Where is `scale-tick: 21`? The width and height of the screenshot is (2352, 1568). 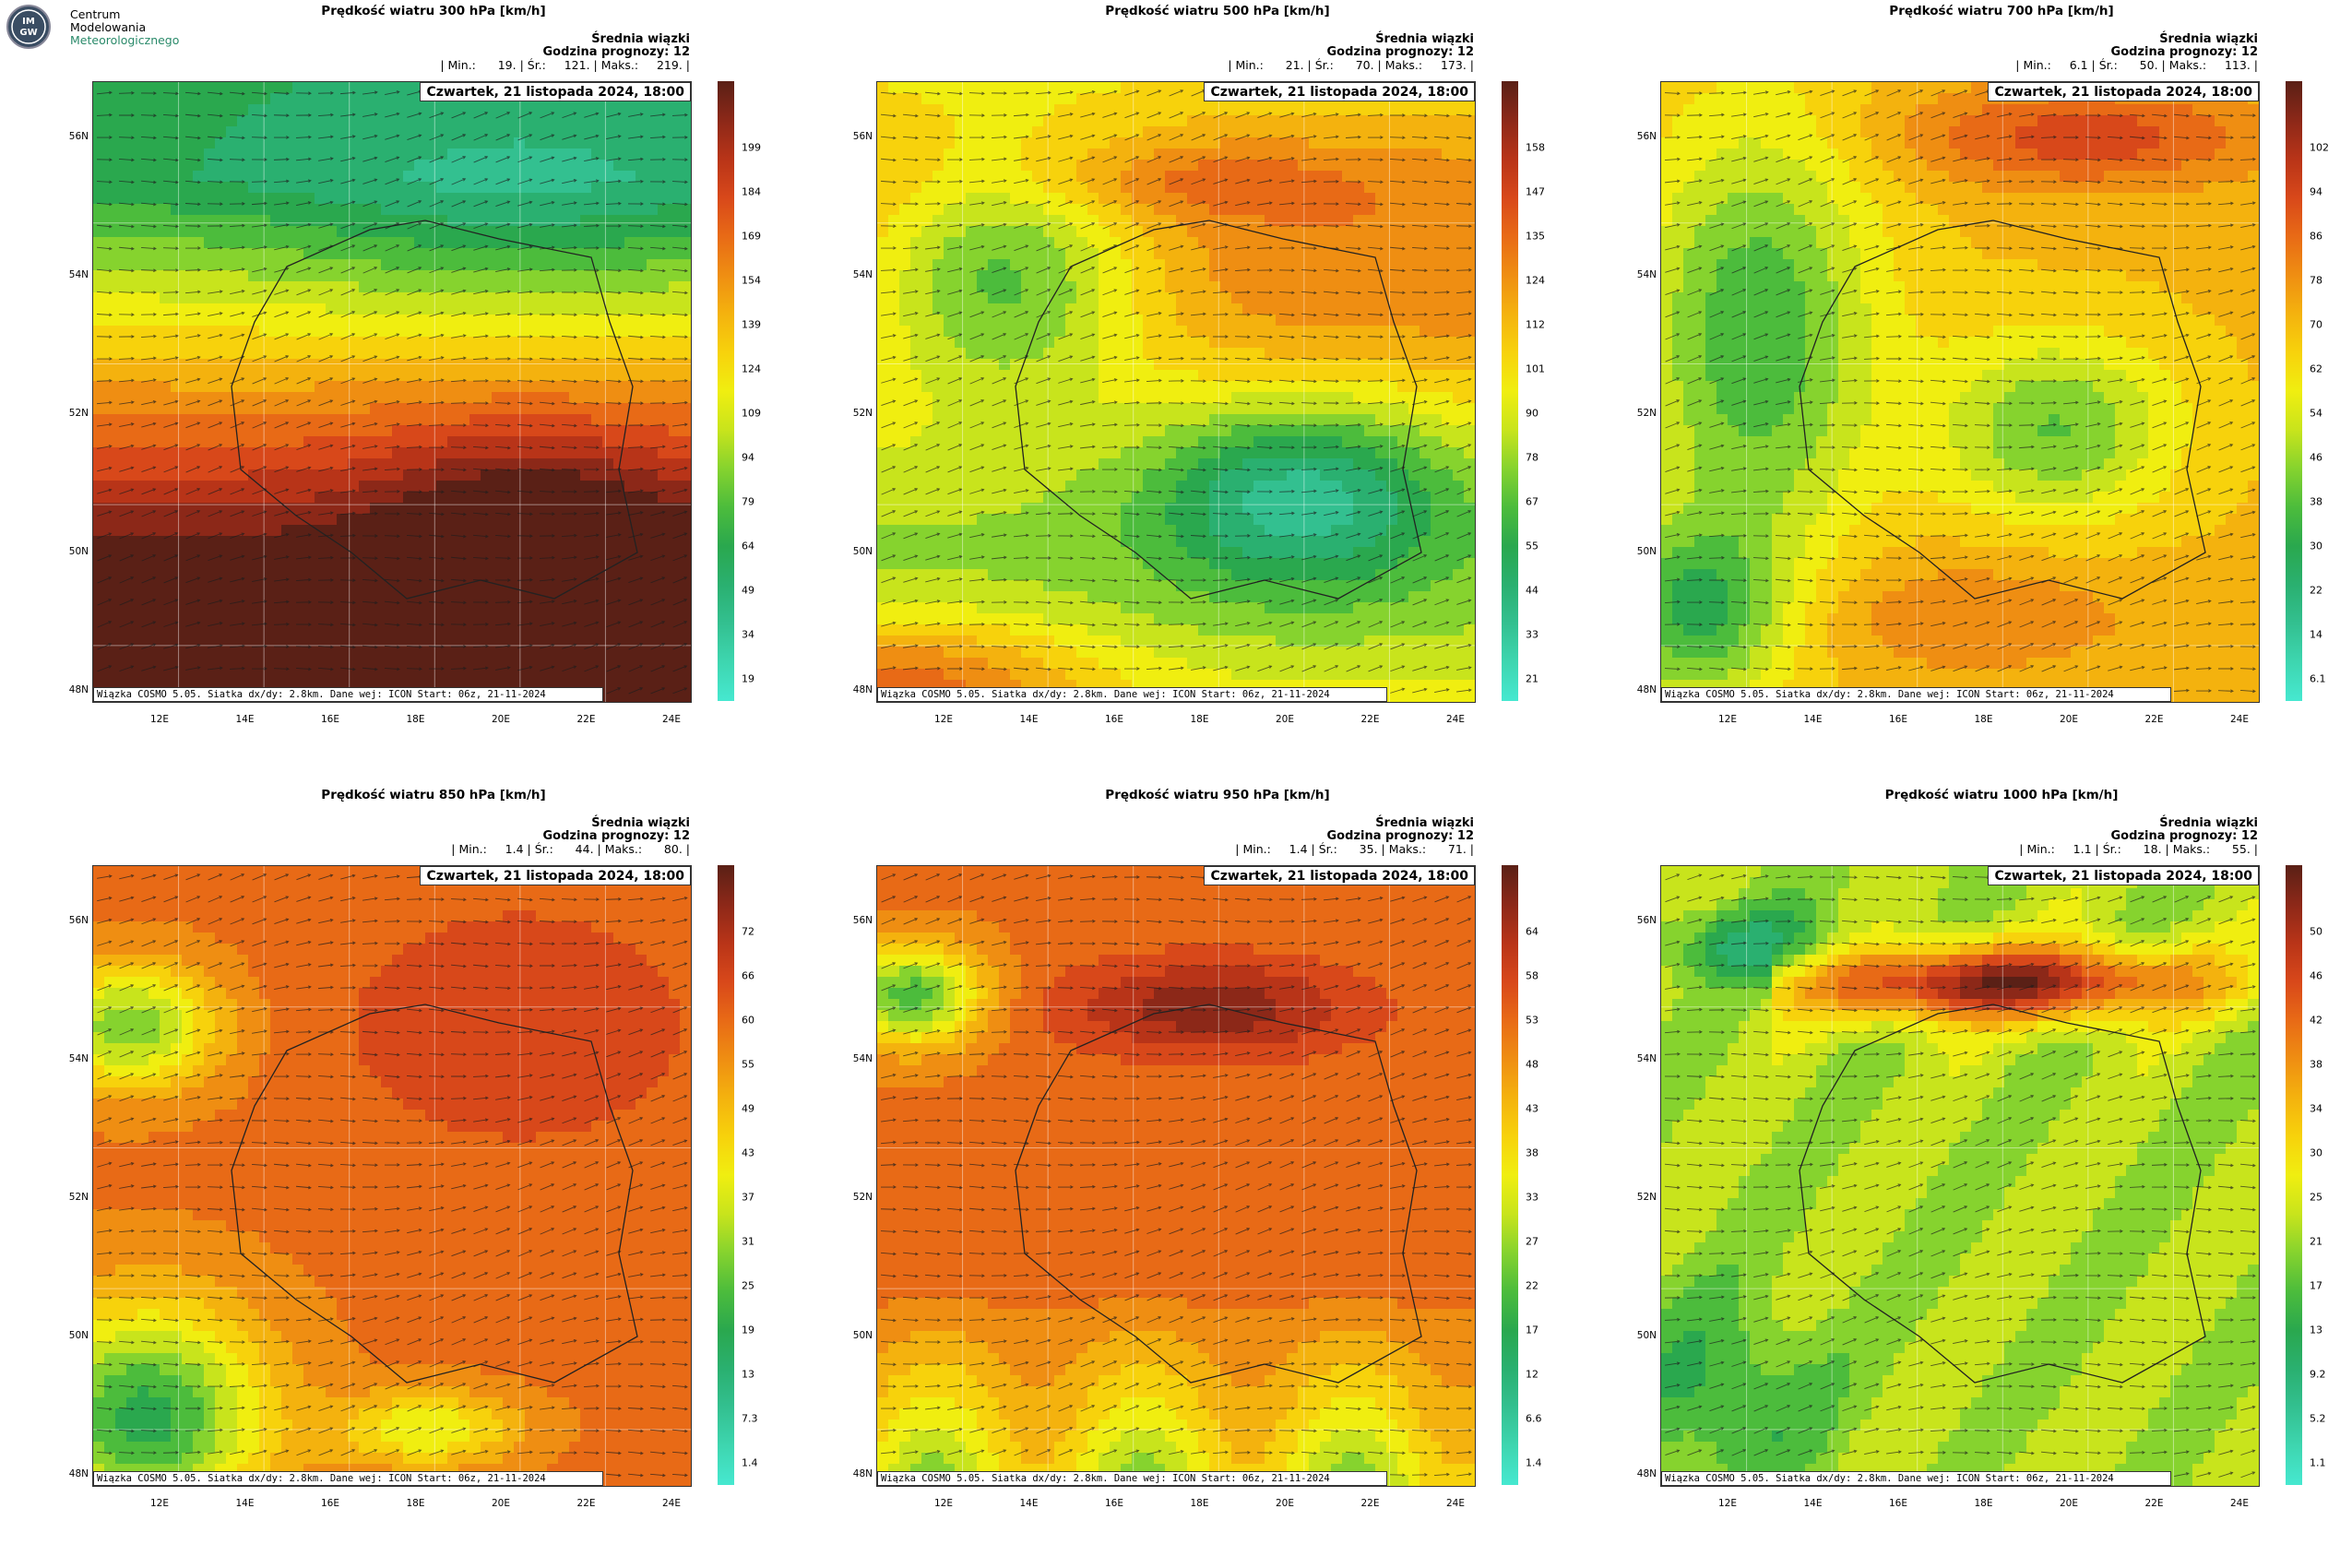
scale-tick: 21 is located at coordinates (1532, 679).